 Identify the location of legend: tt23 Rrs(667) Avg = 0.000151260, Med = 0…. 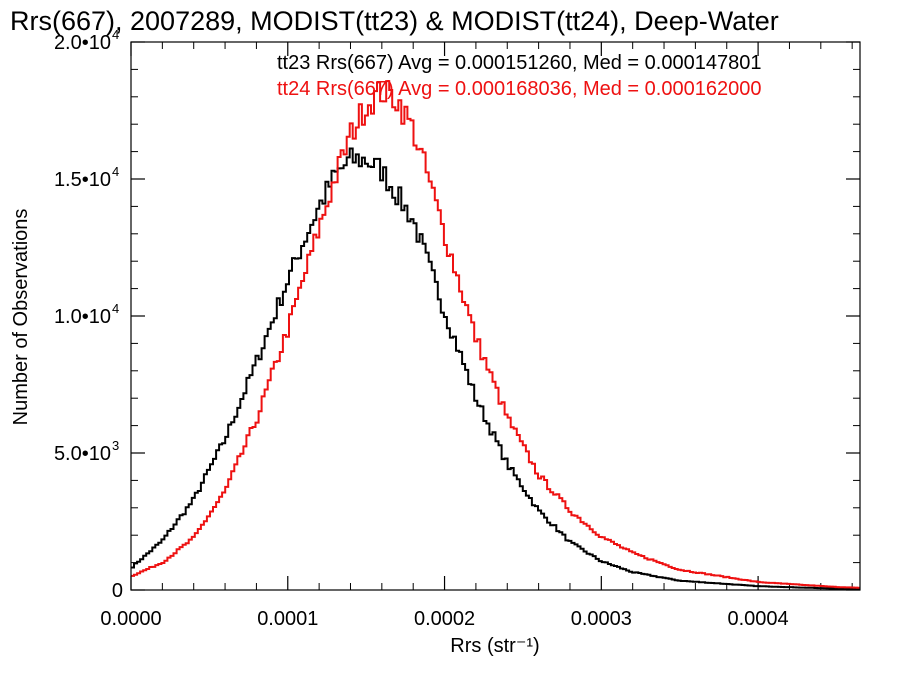
(519, 76).